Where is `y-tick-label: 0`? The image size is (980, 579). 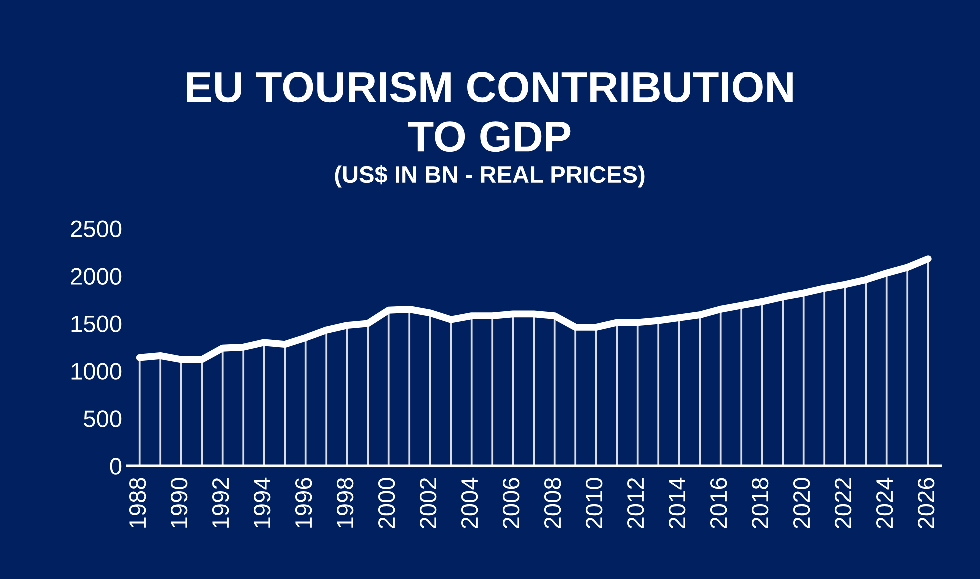 y-tick-label: 0 is located at coordinates (116, 466).